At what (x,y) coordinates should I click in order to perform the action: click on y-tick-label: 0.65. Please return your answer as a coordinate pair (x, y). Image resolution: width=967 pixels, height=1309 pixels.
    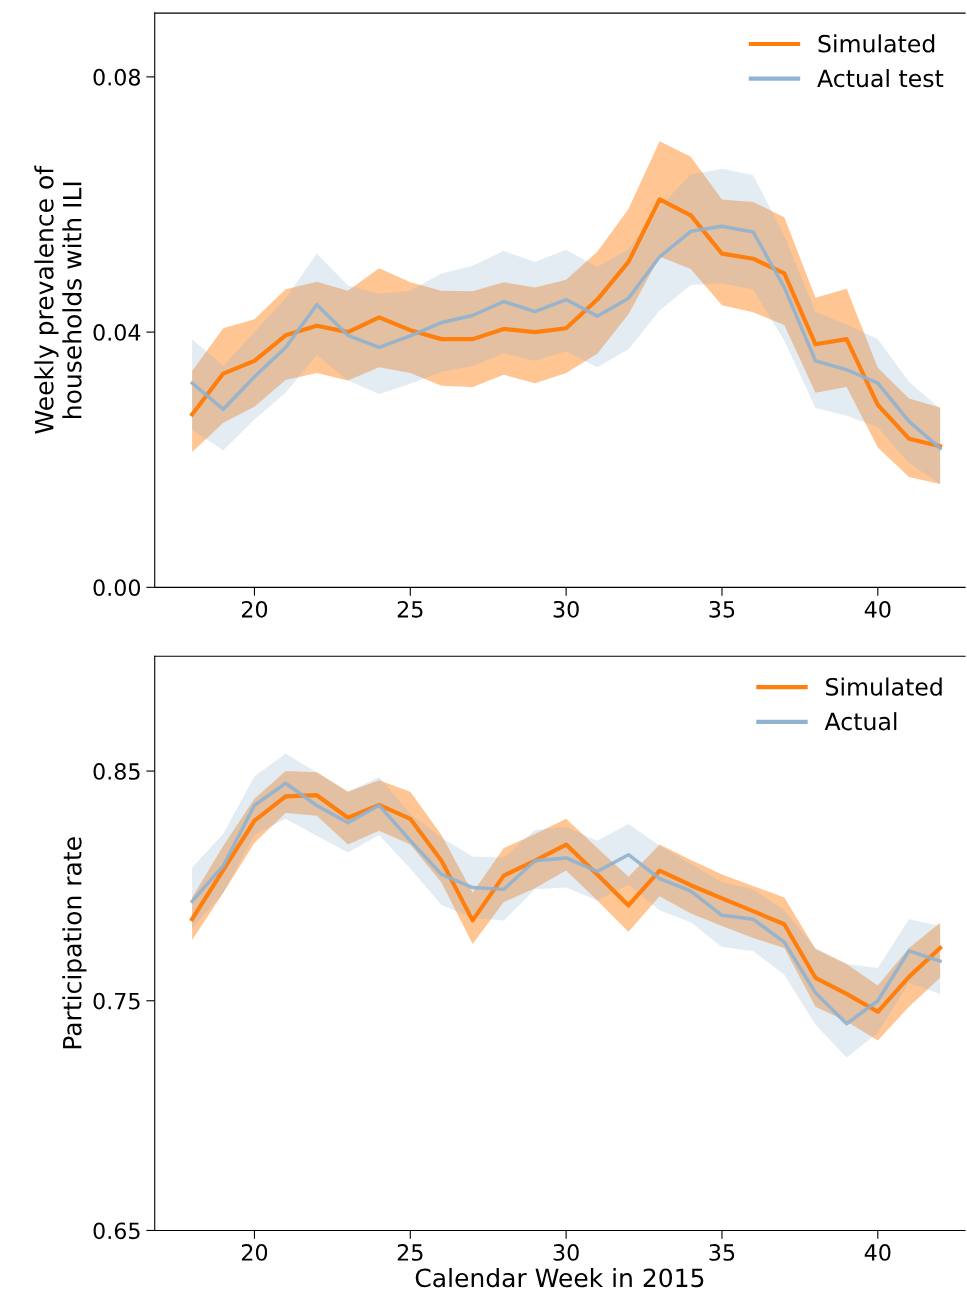
    Looking at the image, I should click on (116, 1231).